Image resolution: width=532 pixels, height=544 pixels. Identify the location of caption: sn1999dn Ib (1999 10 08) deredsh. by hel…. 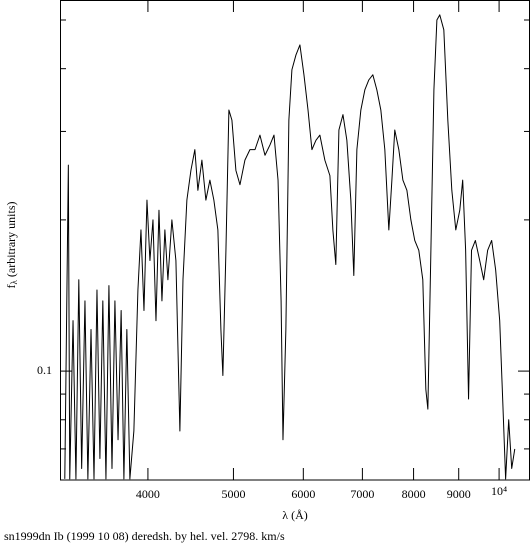
(144, 536).